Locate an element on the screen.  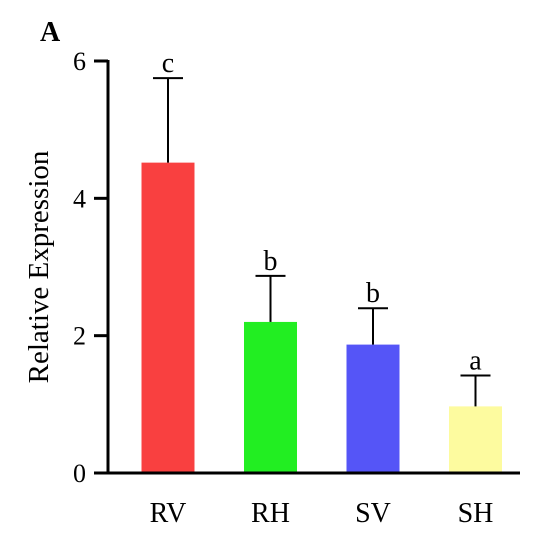
category-labels: RV RH SV SH is located at coordinates (322, 513).